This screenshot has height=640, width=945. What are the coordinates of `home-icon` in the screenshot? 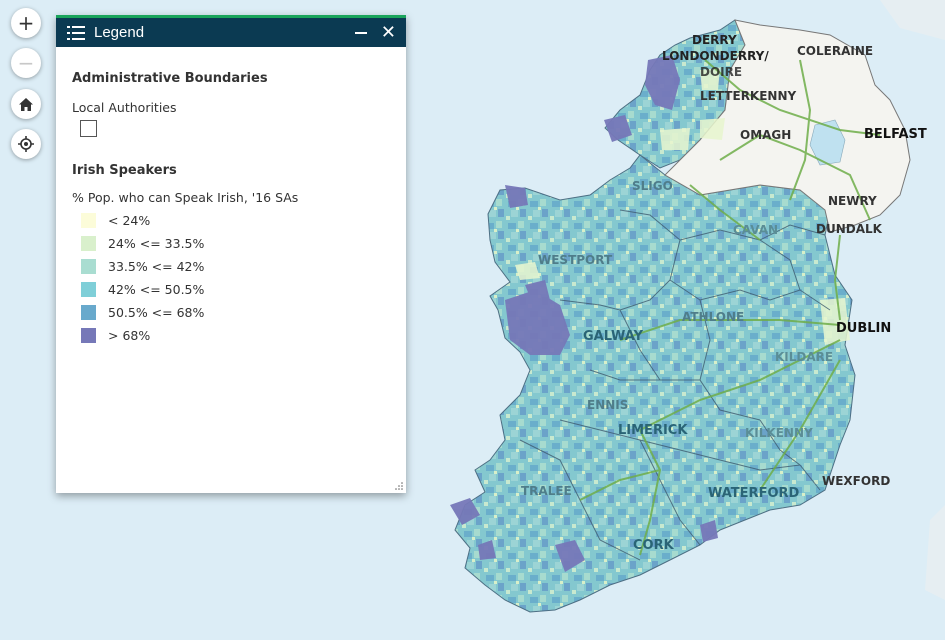 It's located at (26, 104).